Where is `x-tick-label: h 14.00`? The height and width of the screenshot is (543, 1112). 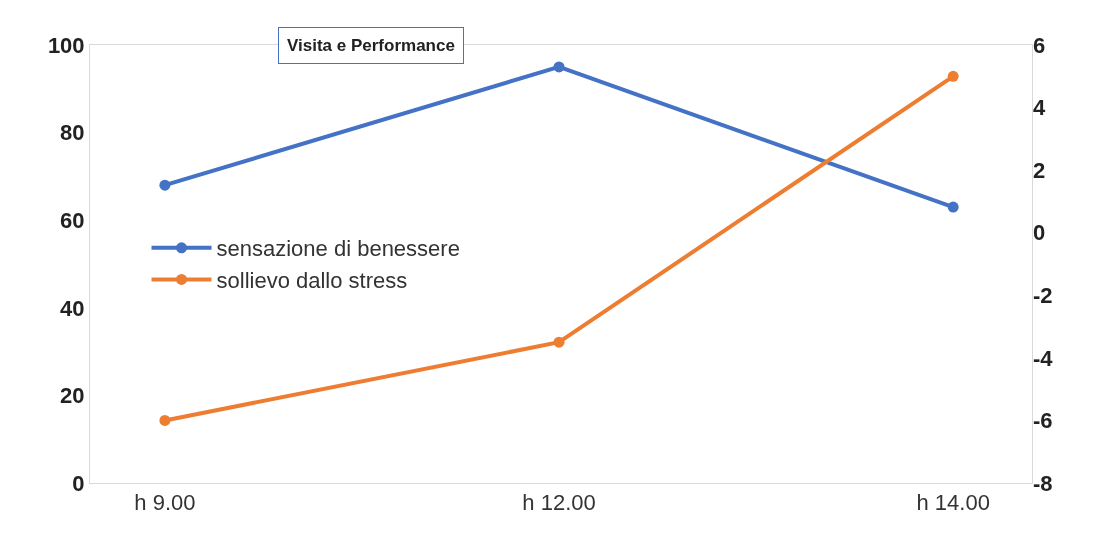
x-tick-label: h 14.00 is located at coordinates (953, 503).